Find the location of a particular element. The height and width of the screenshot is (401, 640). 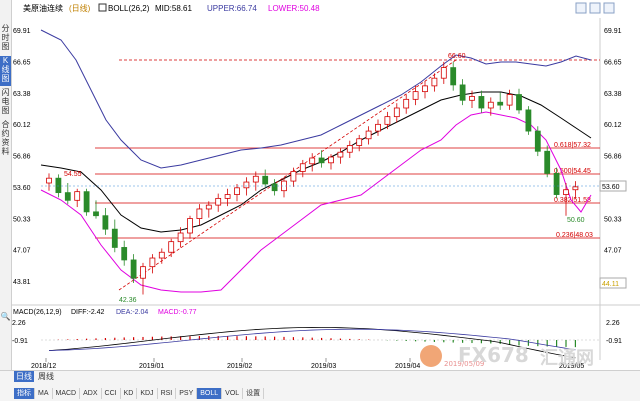

export-icon is located at coordinates (581, 8).